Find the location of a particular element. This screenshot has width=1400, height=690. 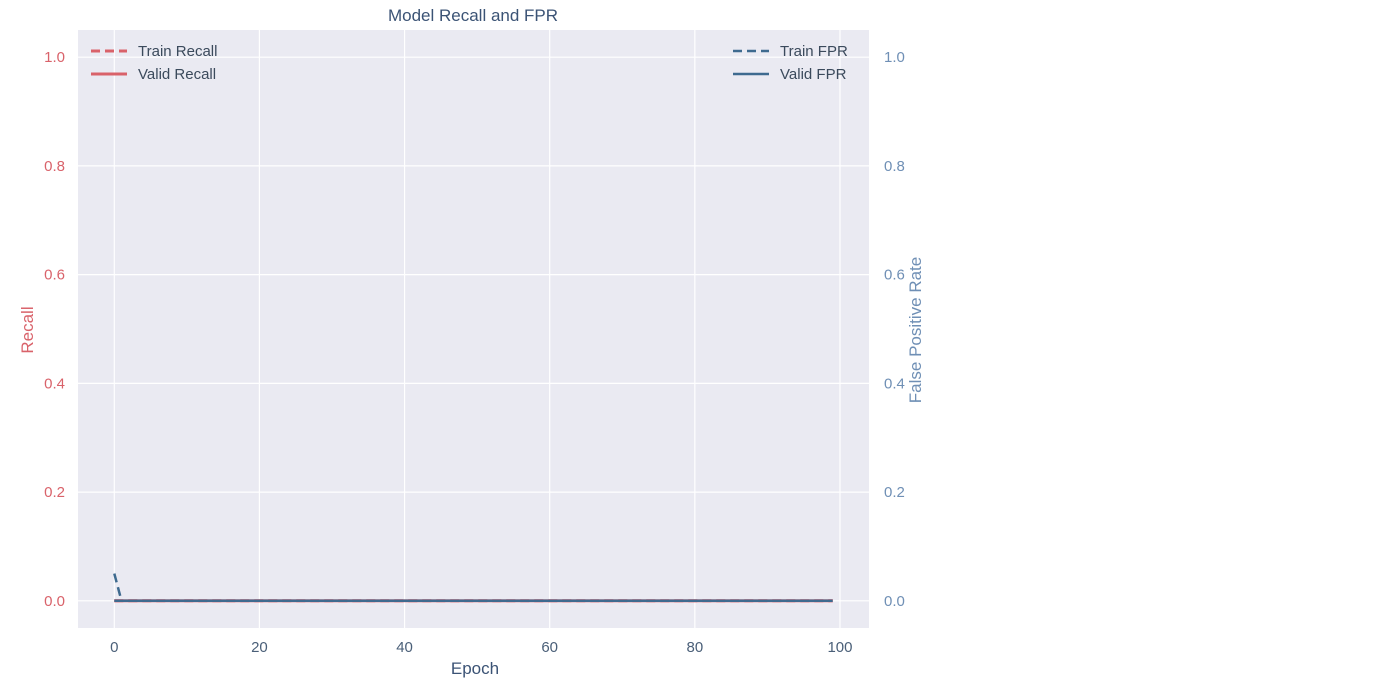

legend-label-train-fpr: Train FPR is located at coordinates (814, 51).